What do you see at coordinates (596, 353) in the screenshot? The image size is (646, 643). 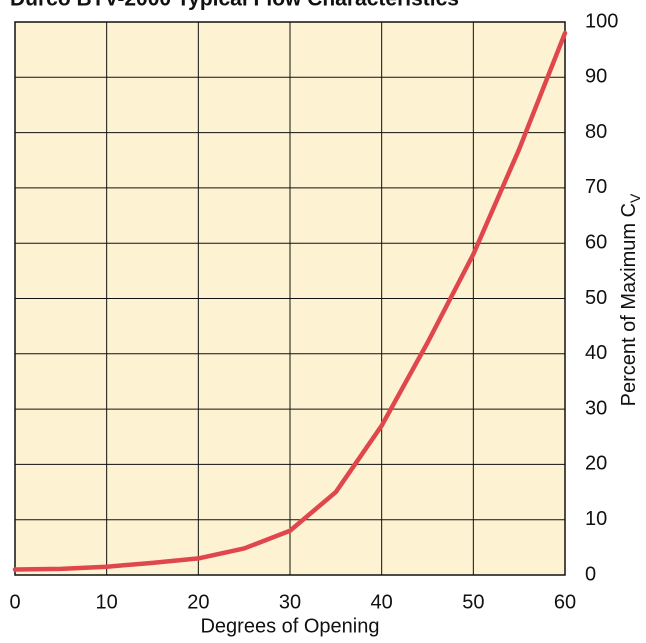 I see `y-tick-label: 40` at bounding box center [596, 353].